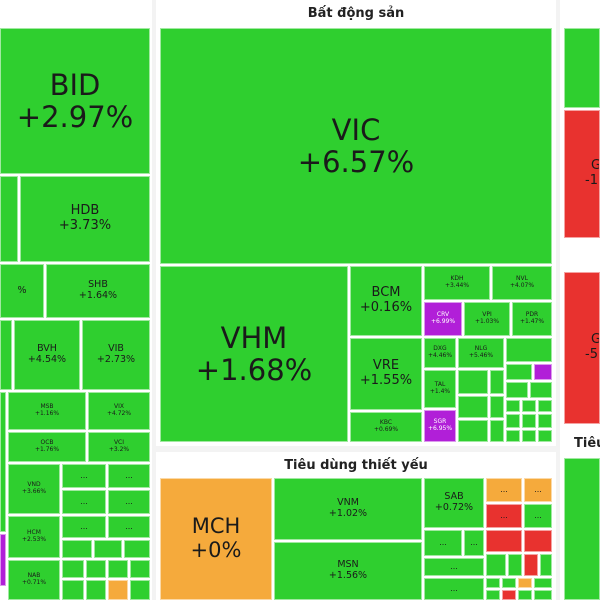 The image size is (600, 600). What do you see at coordinates (116, 355) in the screenshot?
I see `tile-vib: VIB +2.73%` at bounding box center [116, 355].